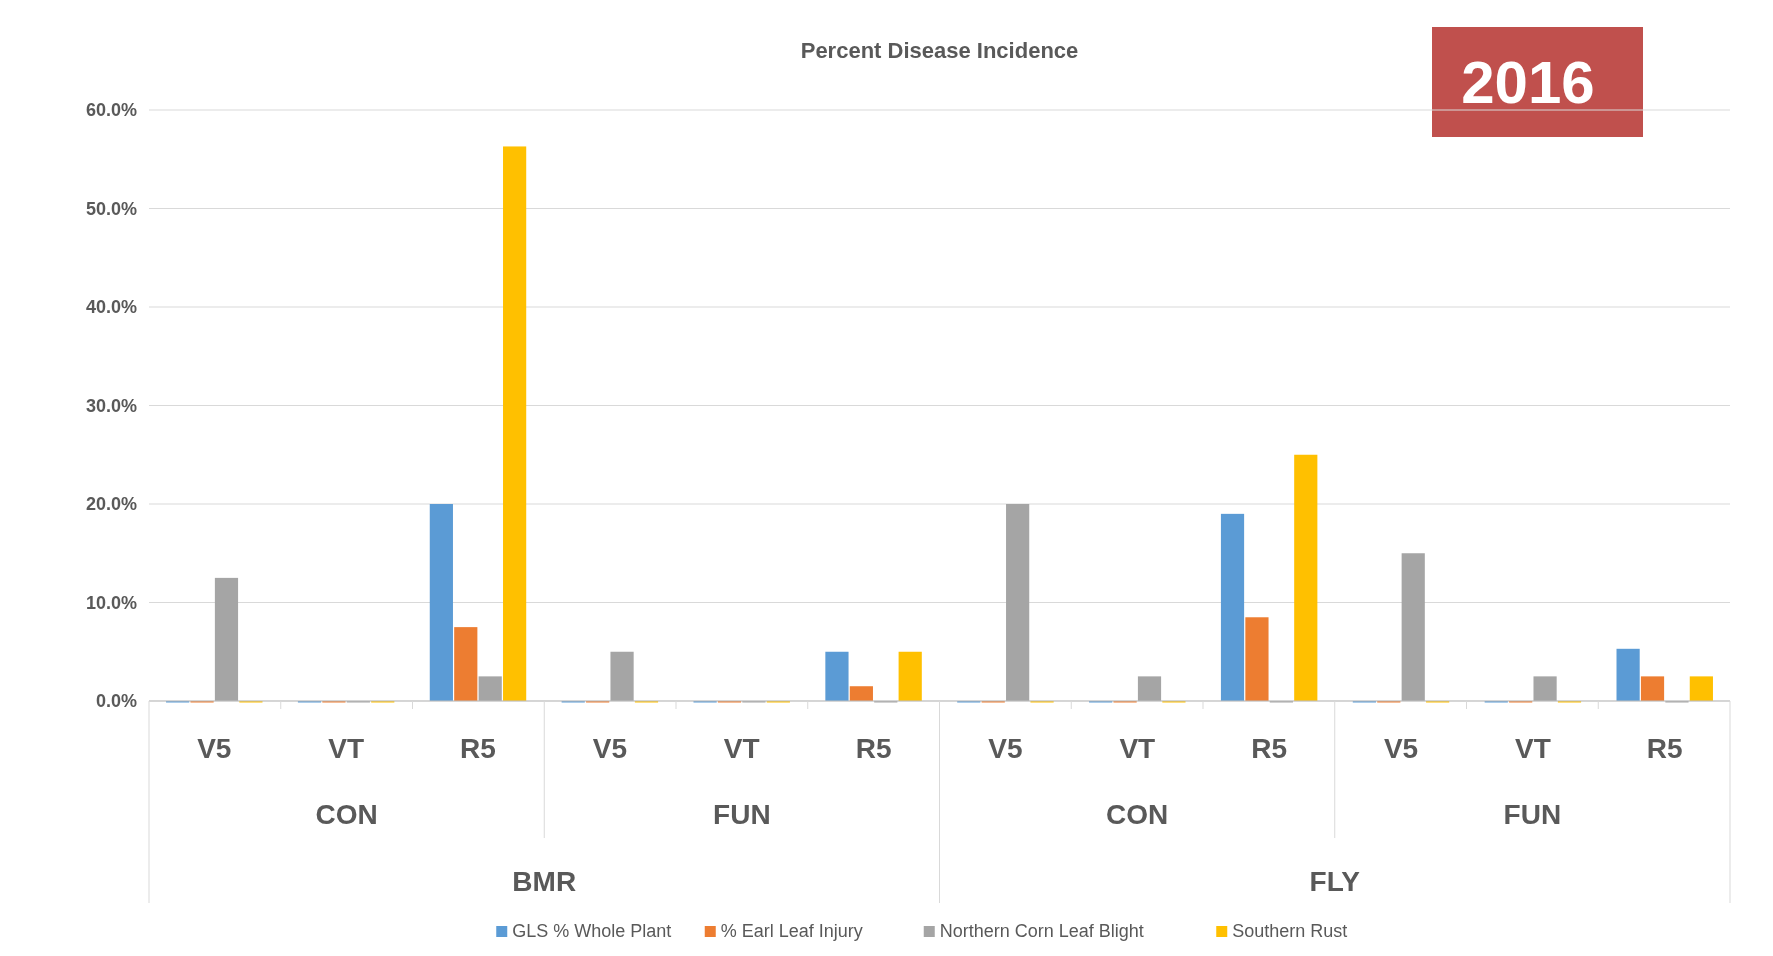 The height and width of the screenshot is (956, 1773). What do you see at coordinates (111, 602) in the screenshot?
I see `y-tick-label: 10.0%` at bounding box center [111, 602].